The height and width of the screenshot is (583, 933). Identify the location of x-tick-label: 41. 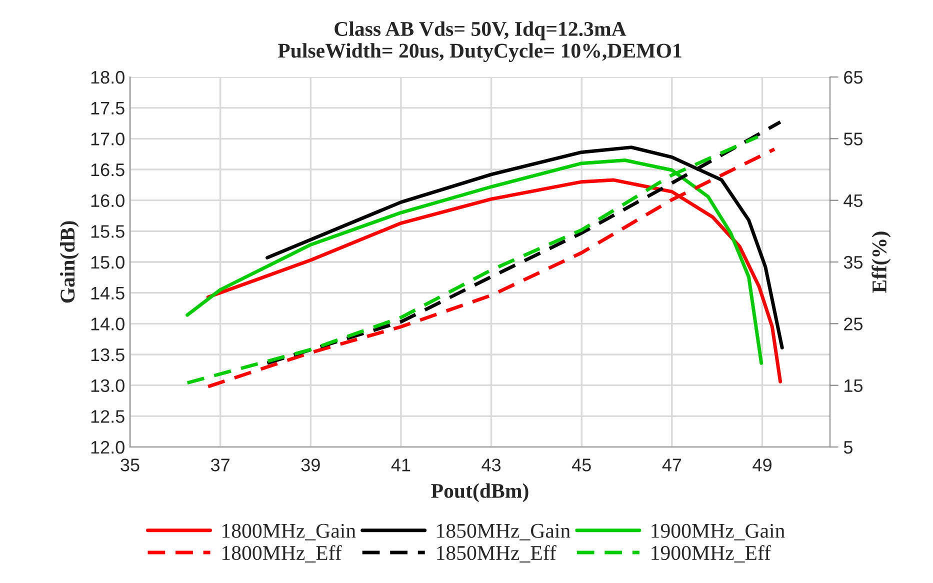
(400, 465).